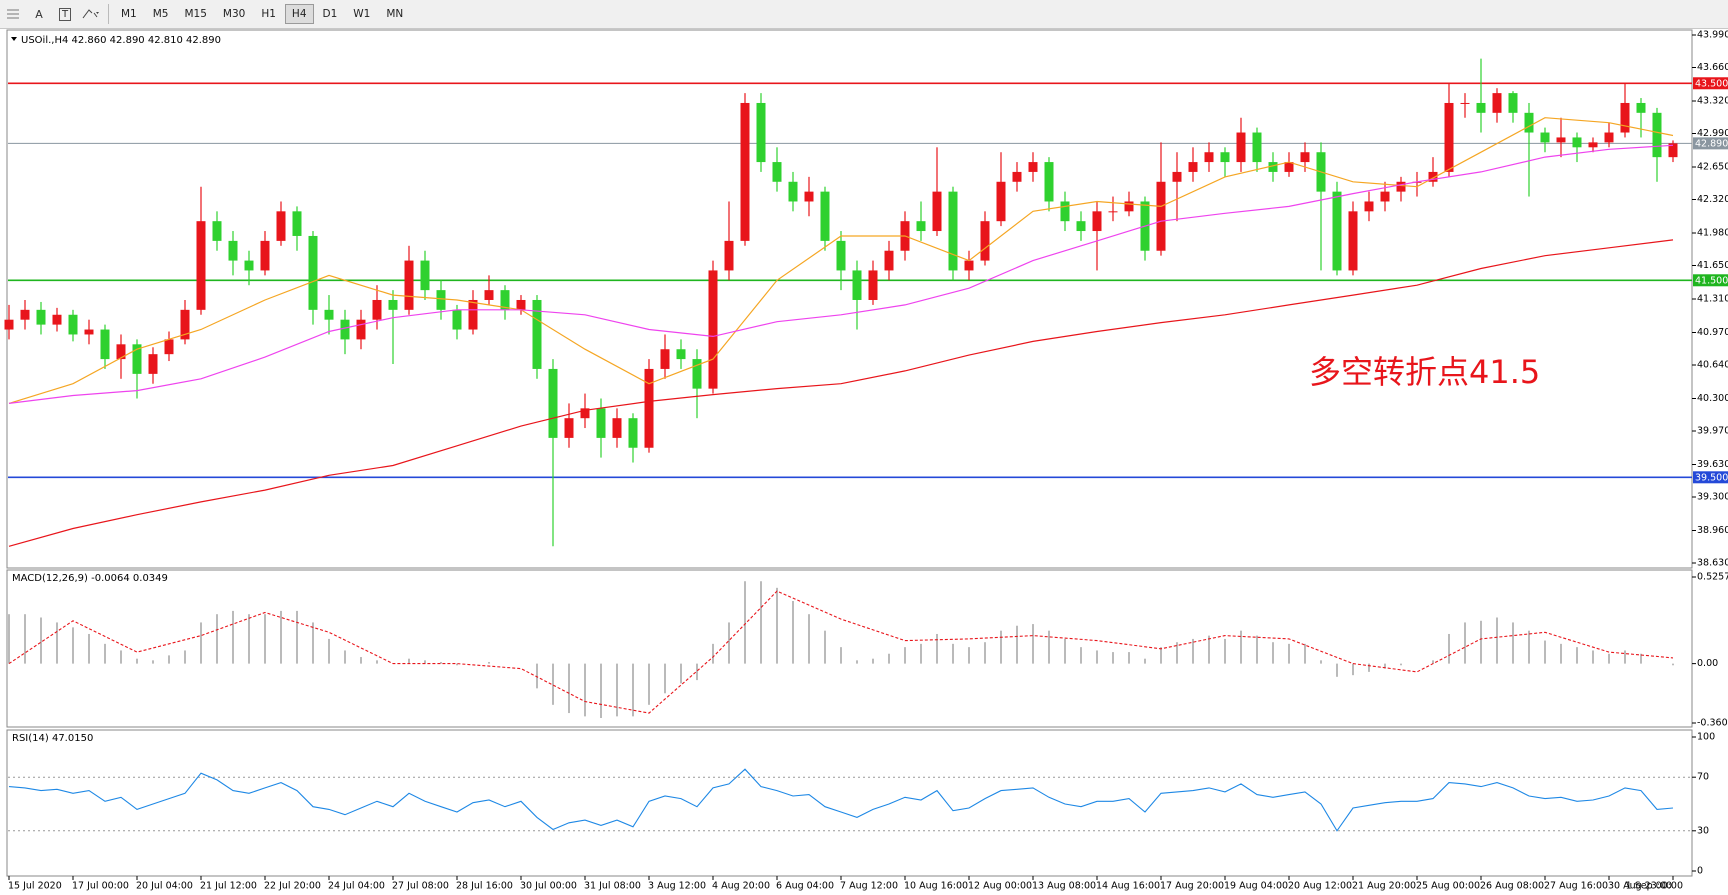  What do you see at coordinates (35, 886) in the screenshot?
I see `x-tick-label: 15 Jul 2020` at bounding box center [35, 886].